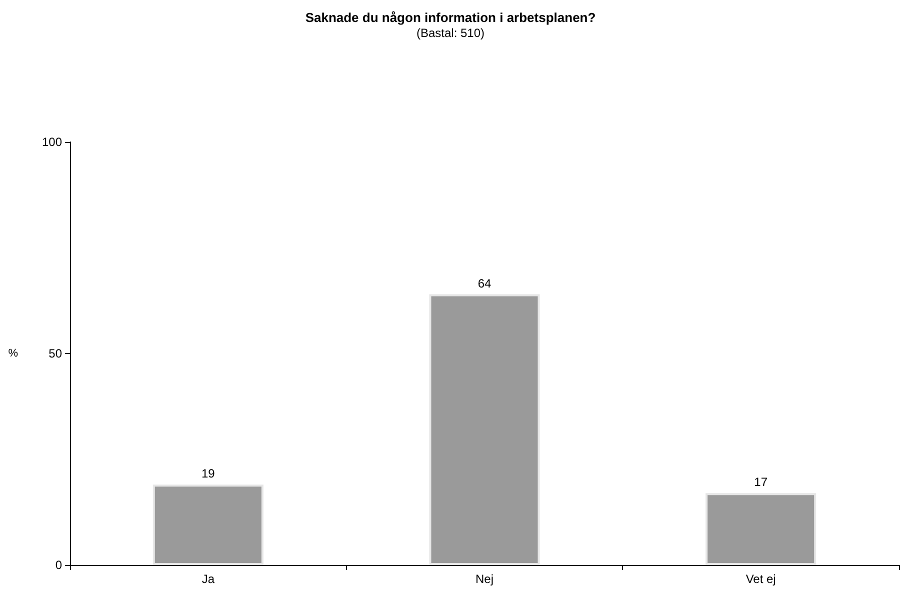 This screenshot has height=592, width=901. Describe the element at coordinates (485, 283) in the screenshot. I see `data-label: 64` at that location.